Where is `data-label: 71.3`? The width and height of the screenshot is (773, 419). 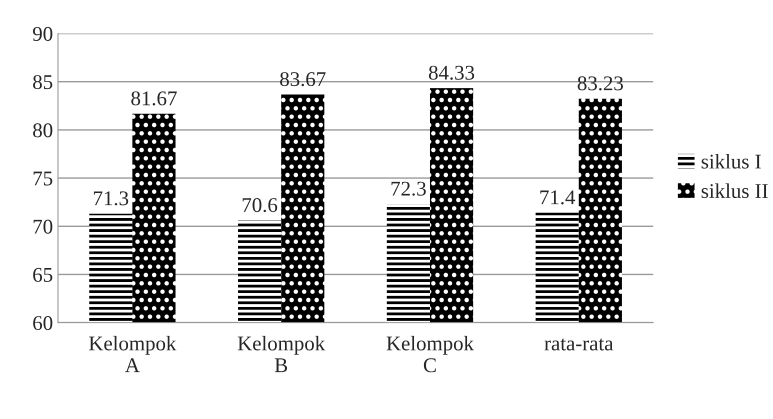
data-label: 71.3 is located at coordinates (111, 198).